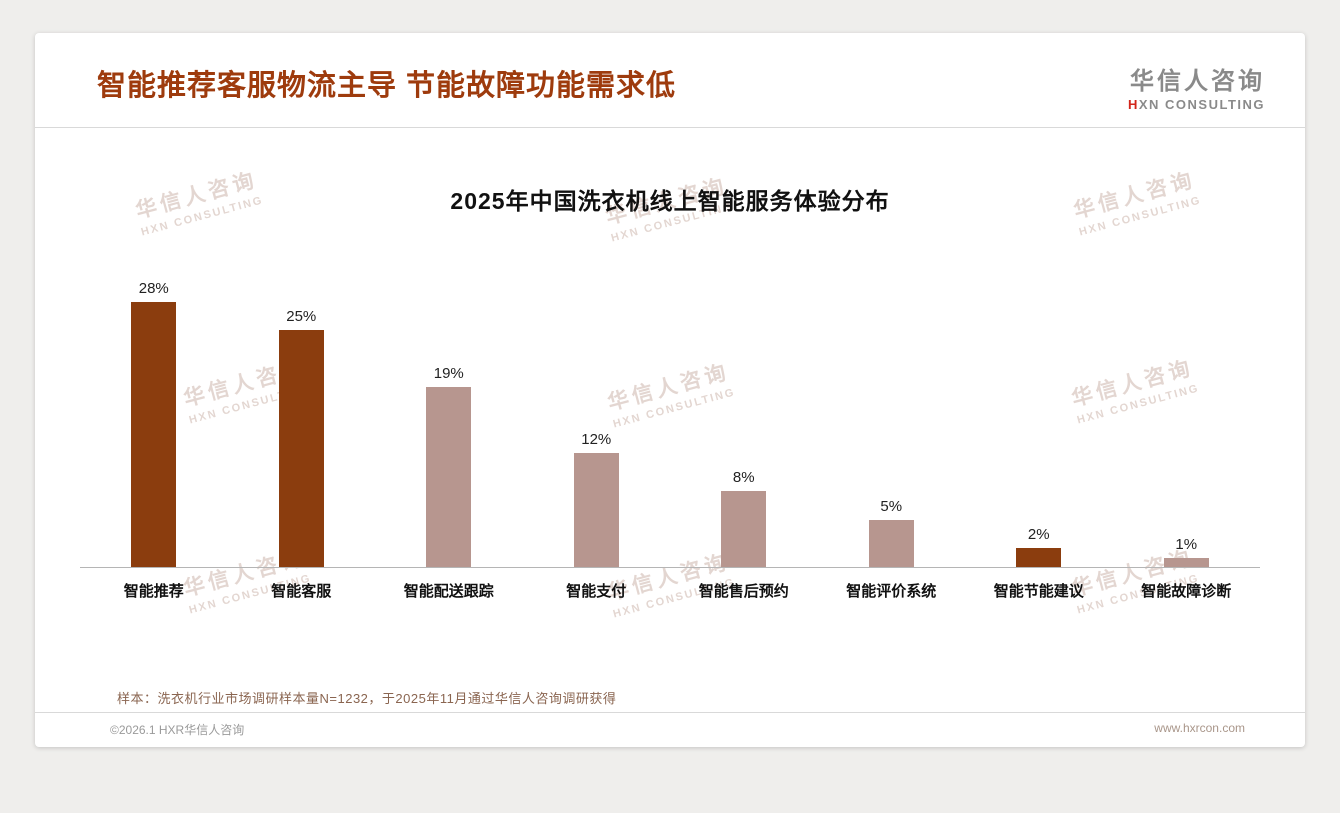  Describe the element at coordinates (1038, 534) in the screenshot. I see `bar-value-label: 2%` at that location.